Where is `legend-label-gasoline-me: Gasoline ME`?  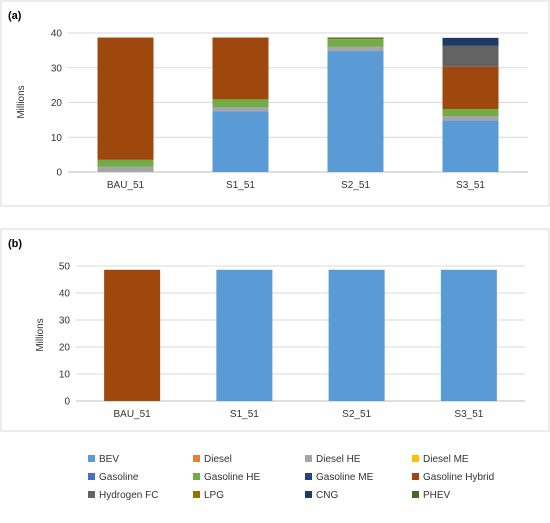 legend-label-gasoline-me: Gasoline ME is located at coordinates (345, 477).